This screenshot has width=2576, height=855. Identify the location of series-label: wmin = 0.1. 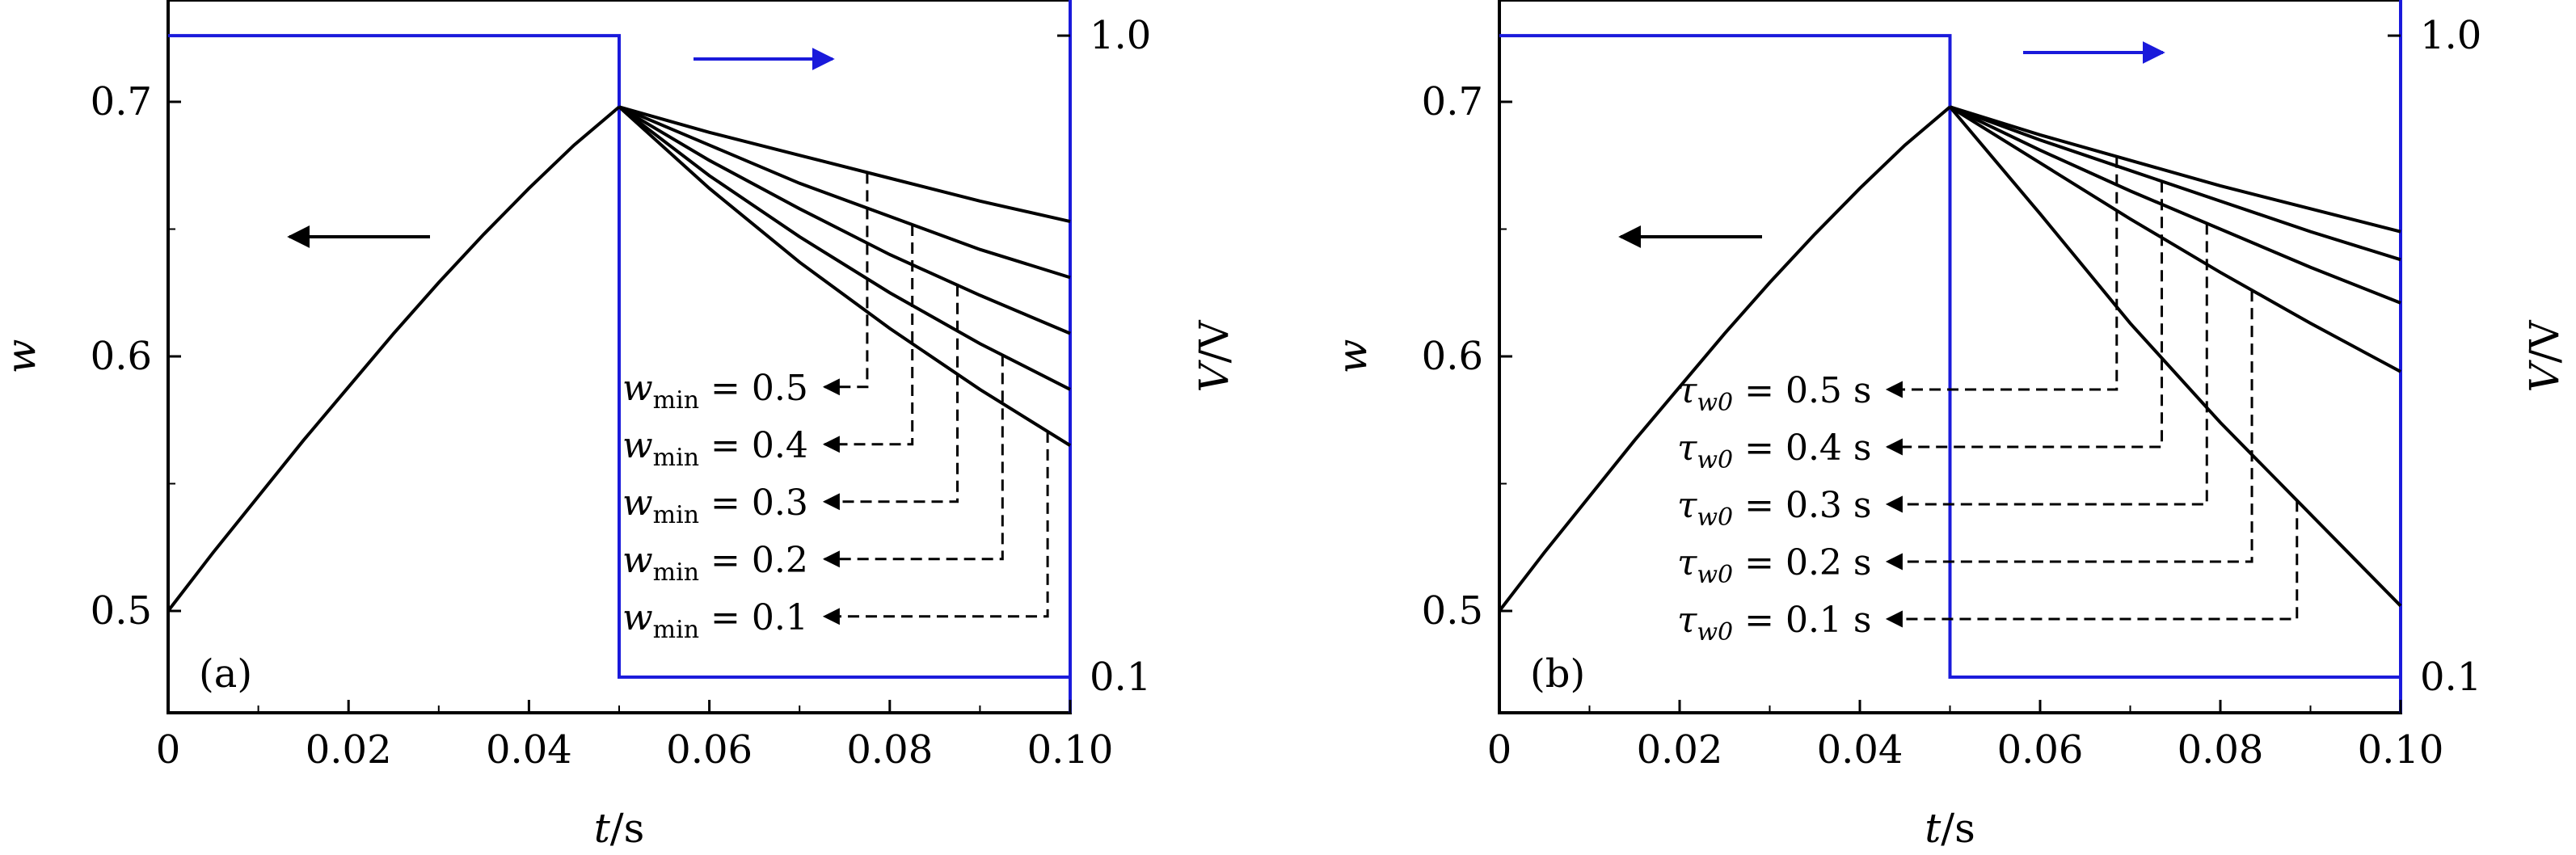
(715, 620).